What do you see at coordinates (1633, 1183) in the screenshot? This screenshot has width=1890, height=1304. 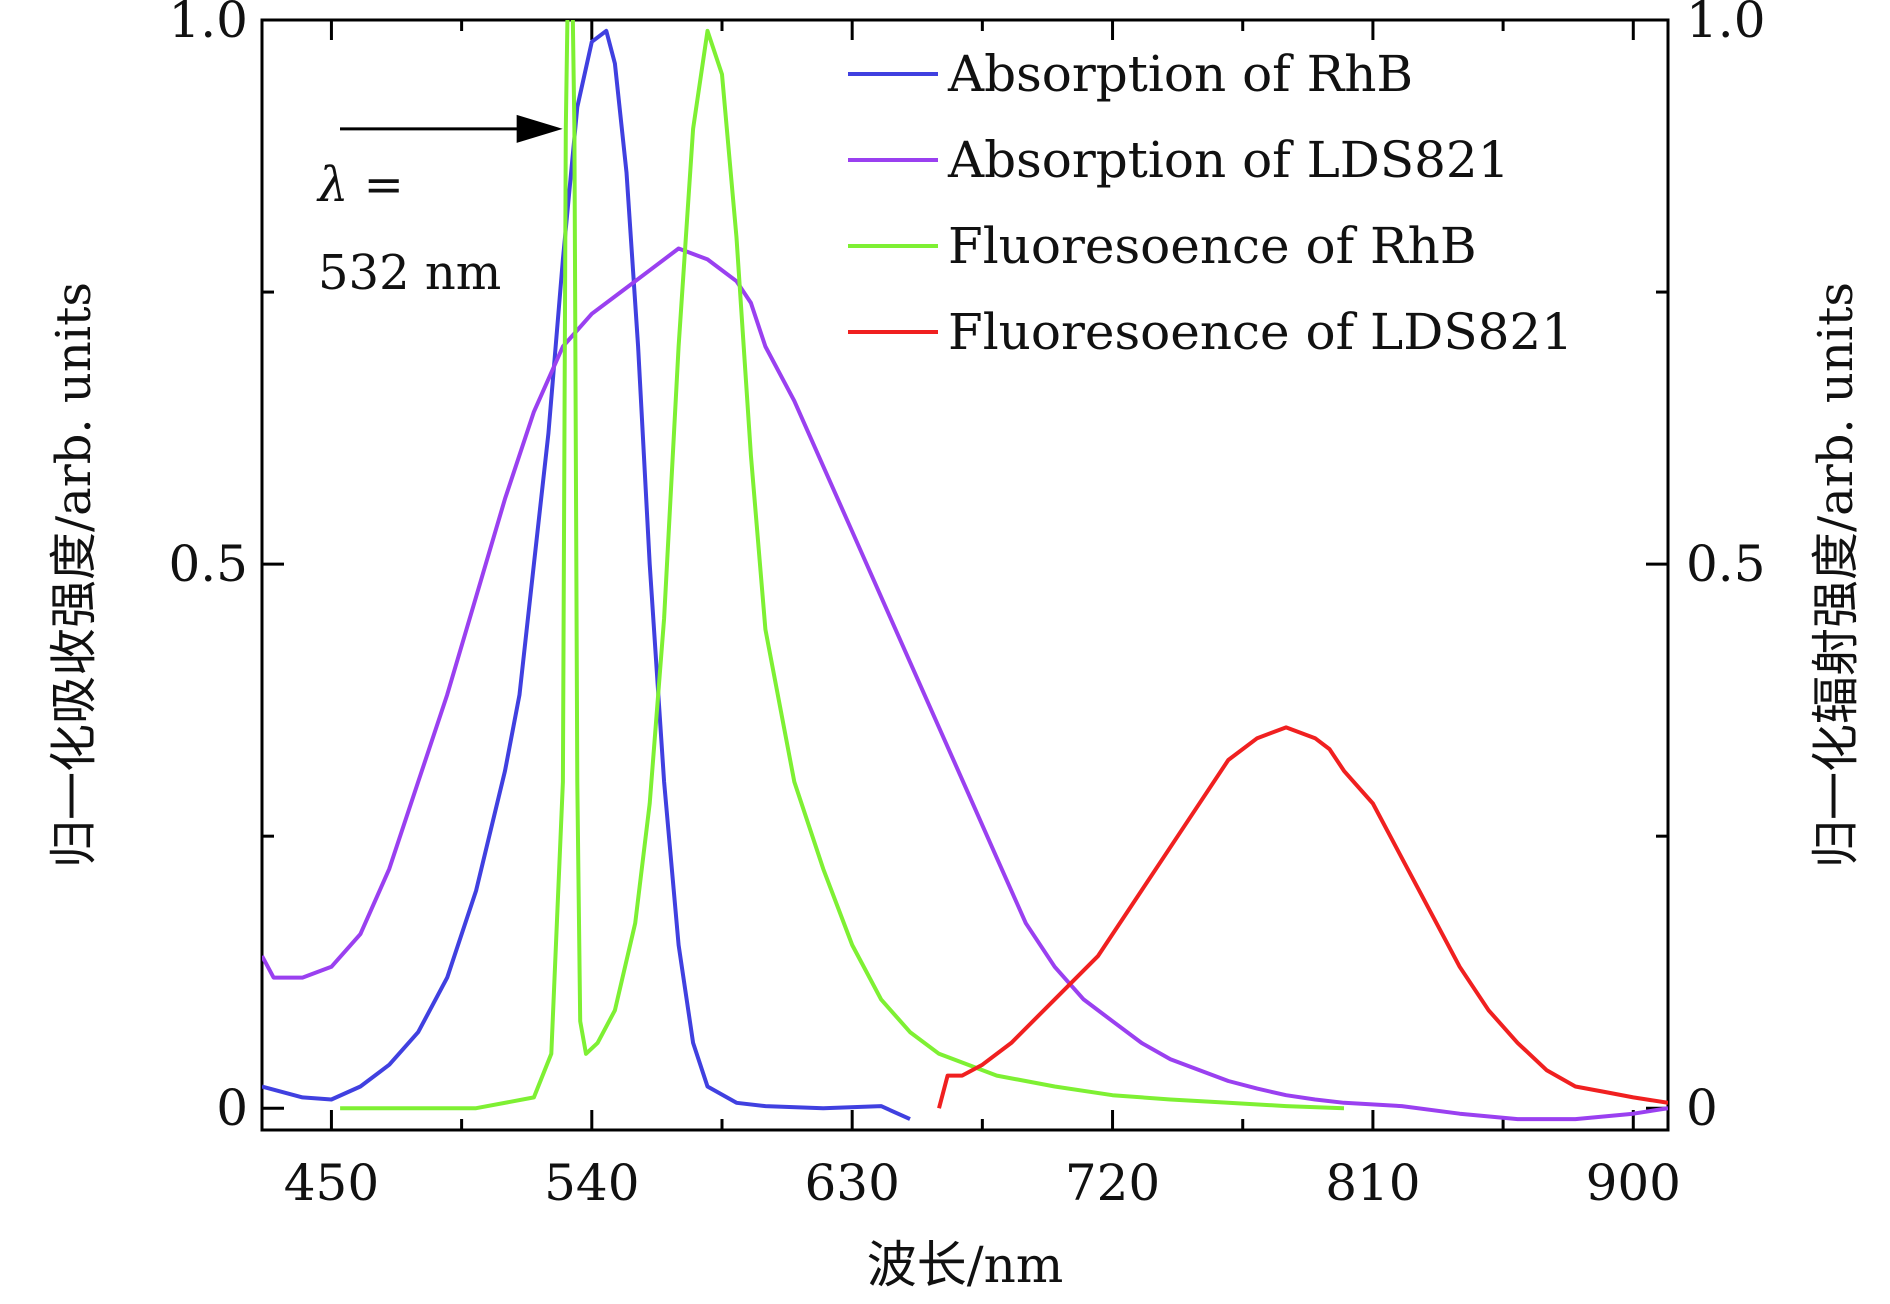 I see `x-tick-label: 900` at bounding box center [1633, 1183].